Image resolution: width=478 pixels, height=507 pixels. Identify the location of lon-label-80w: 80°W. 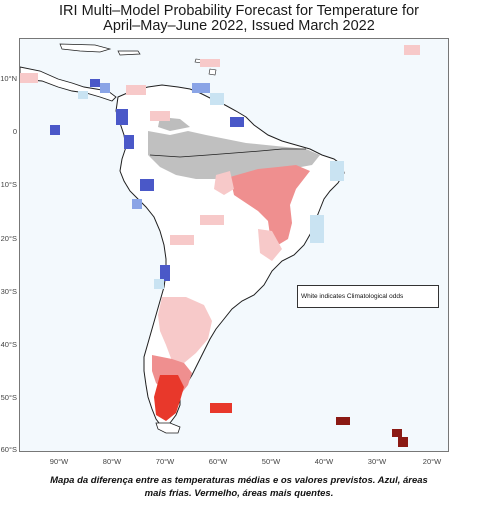
(112, 461).